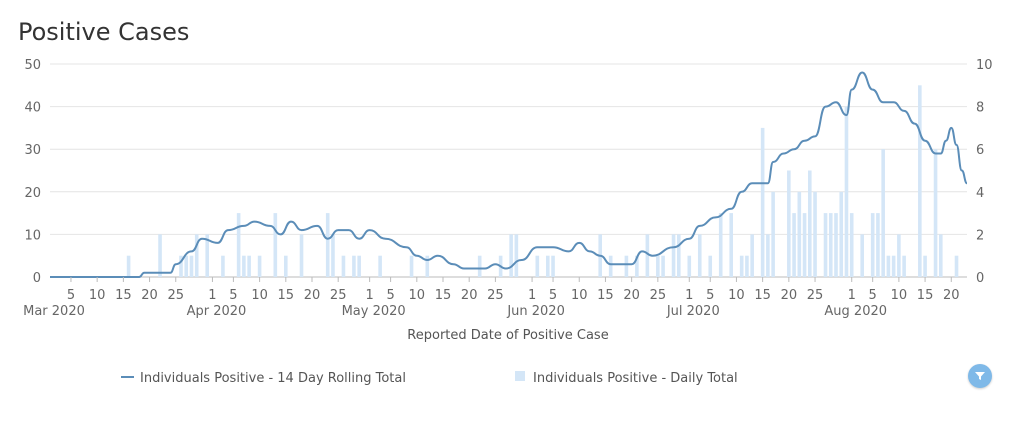 This screenshot has width=1022, height=423. I want to click on right-axis-tick-label: 8, so click(980, 108).